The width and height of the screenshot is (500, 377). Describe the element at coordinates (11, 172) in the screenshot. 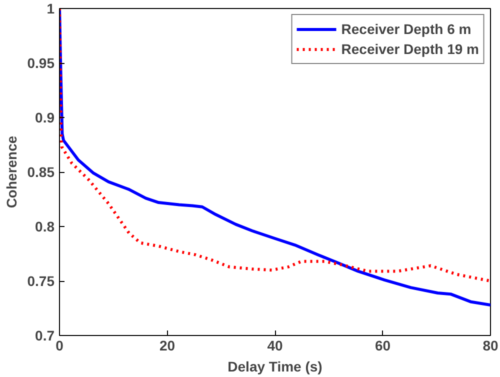

I see `y-axis-title: Coherence` at that location.